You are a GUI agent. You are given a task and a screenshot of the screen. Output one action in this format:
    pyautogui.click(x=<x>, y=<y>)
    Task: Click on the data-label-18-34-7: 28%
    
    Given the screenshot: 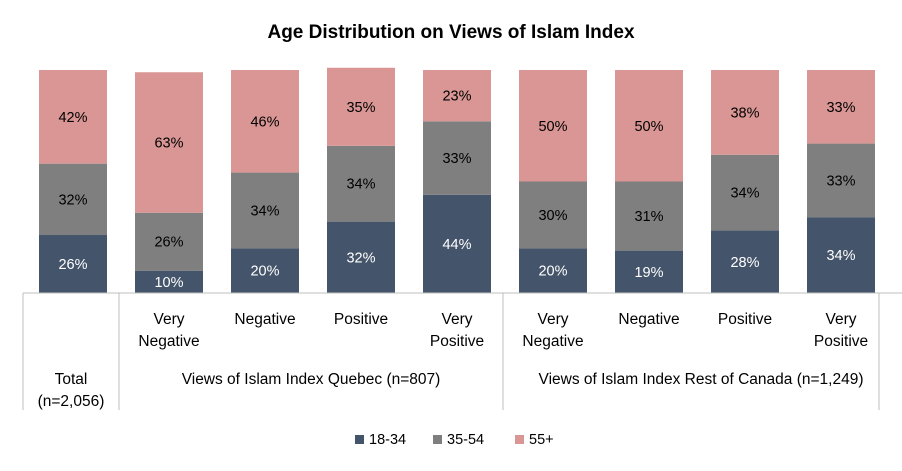 What is the action you would take?
    pyautogui.click(x=744, y=263)
    